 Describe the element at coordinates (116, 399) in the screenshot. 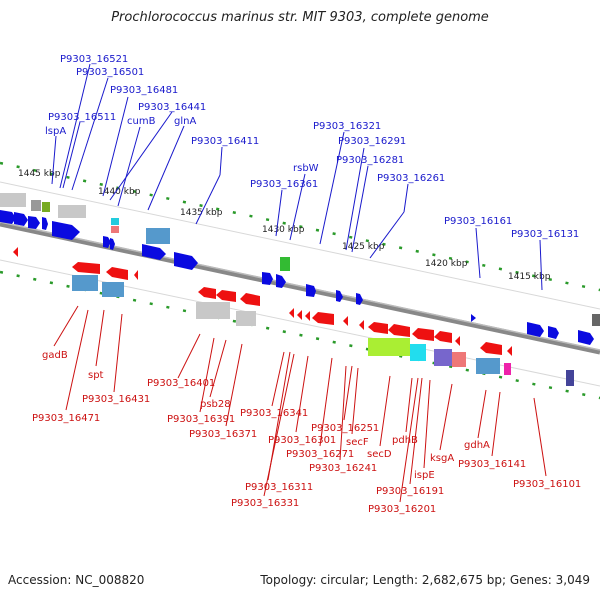

I see `gene-label: P9303_16431` at that location.